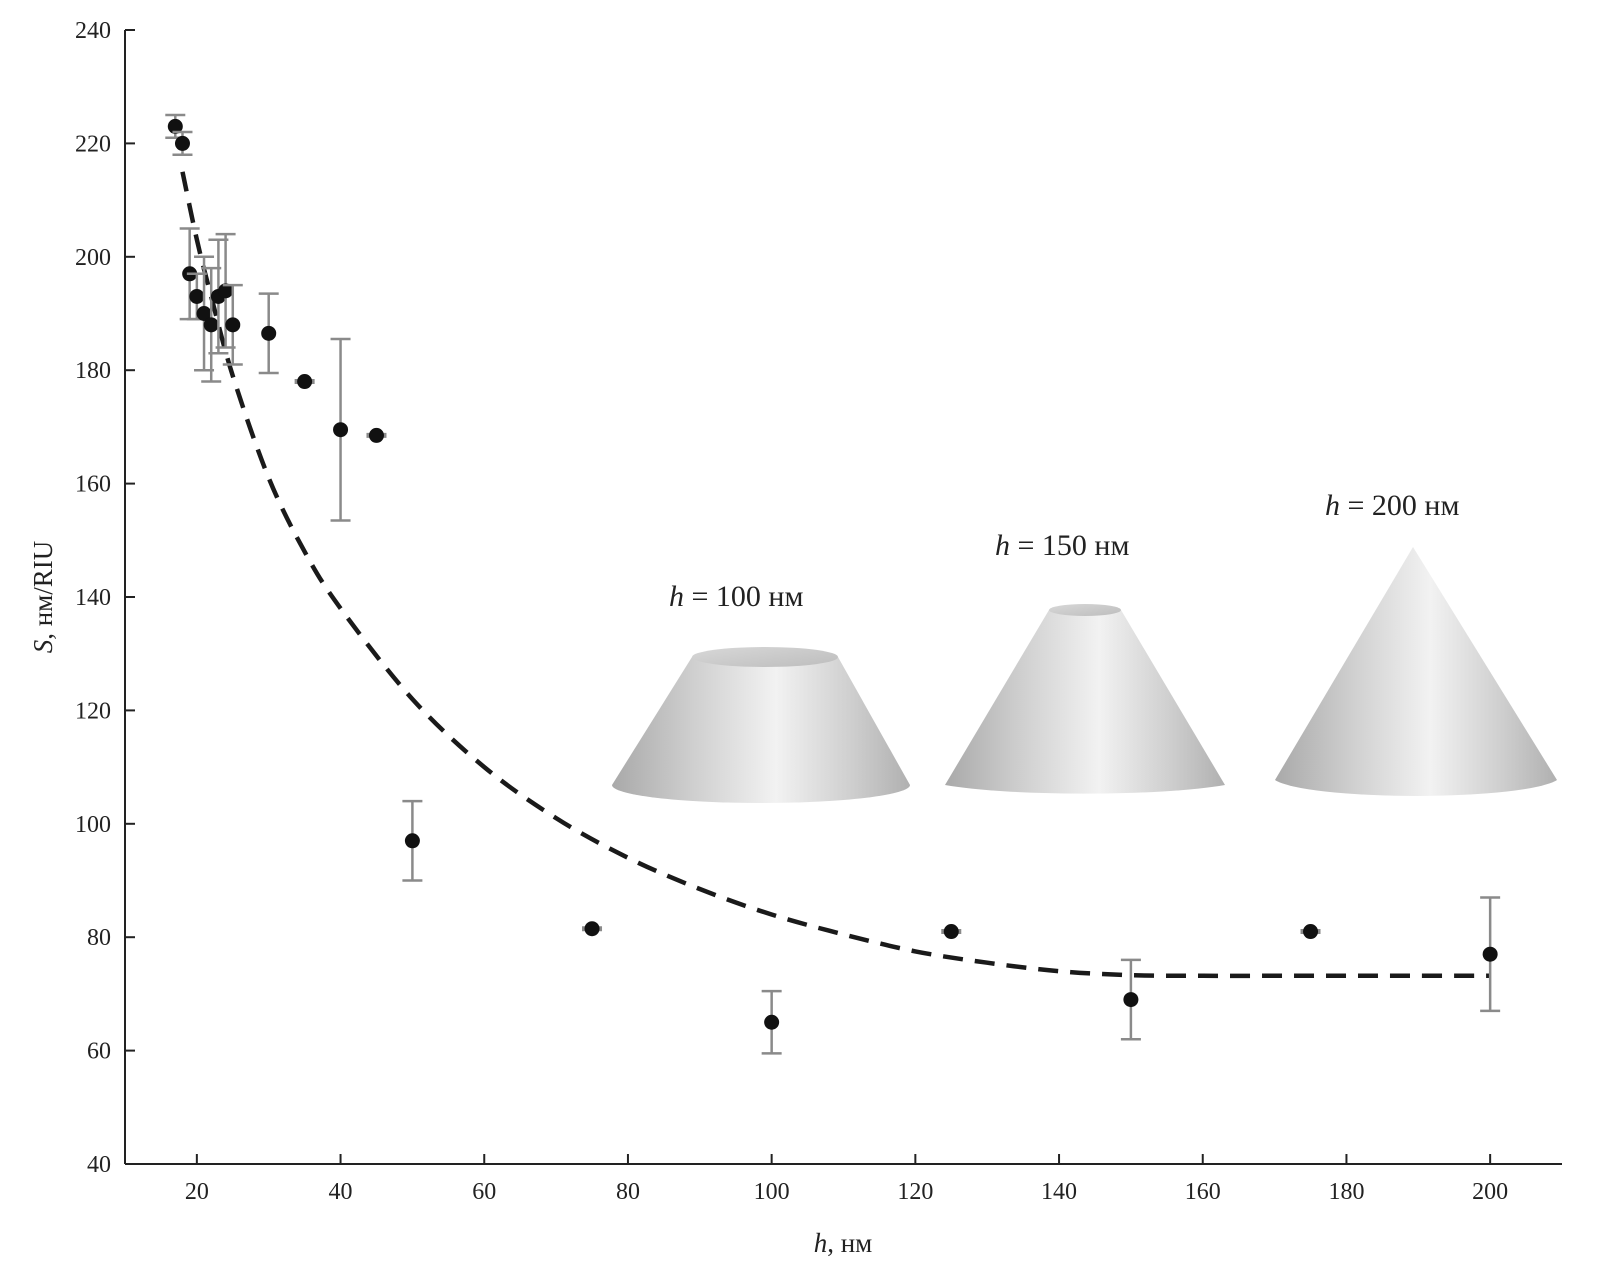 The width and height of the screenshot is (1619, 1269). Describe the element at coordinates (93, 258) in the screenshot. I see `y-tick-label-200: 200` at that location.